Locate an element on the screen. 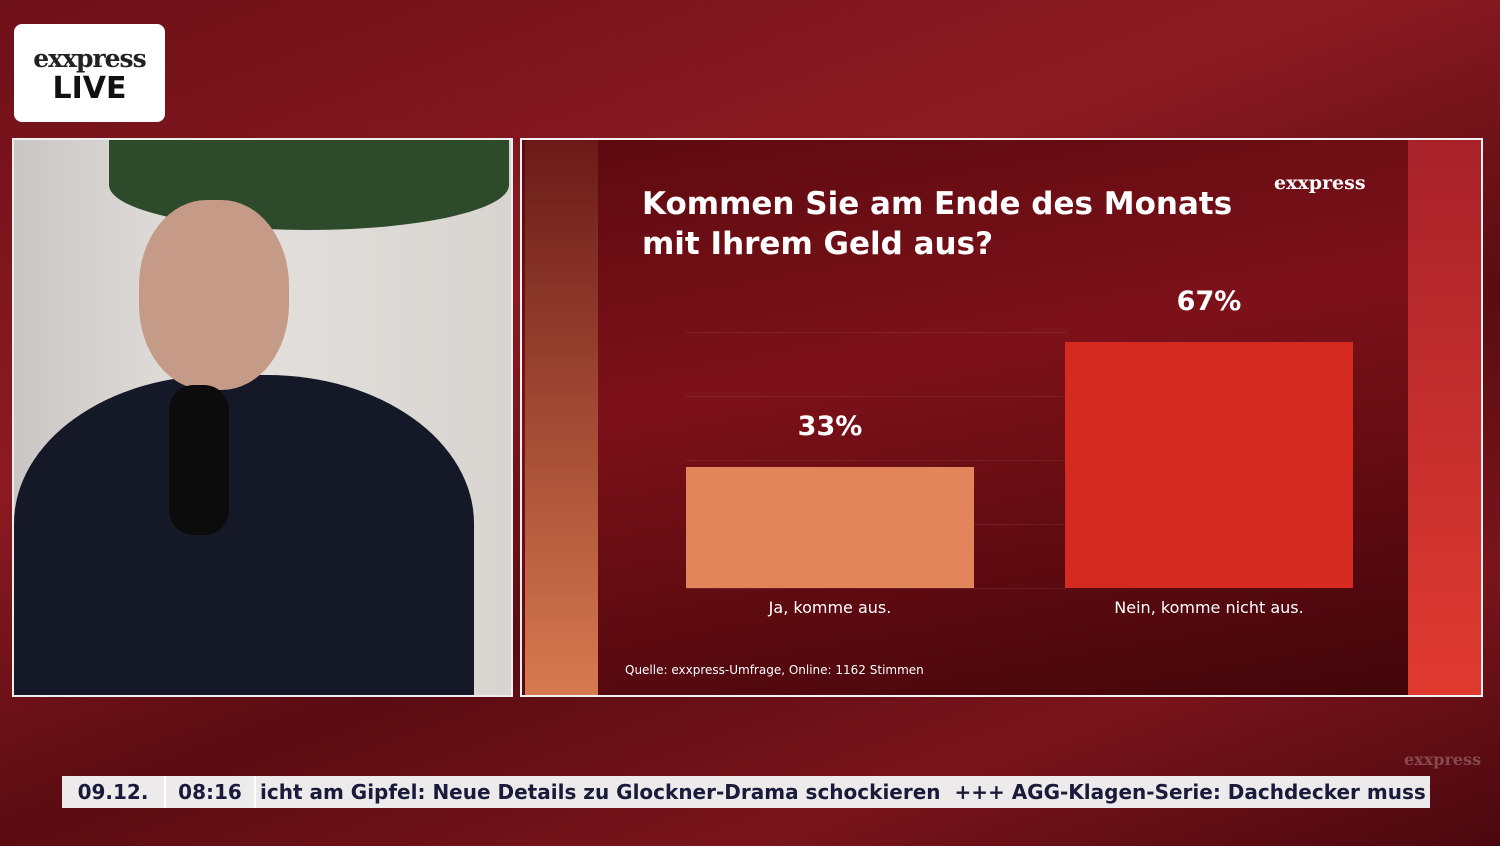 The width and height of the screenshot is (1500, 846). chart-brand: exxpress is located at coordinates (1320, 183).